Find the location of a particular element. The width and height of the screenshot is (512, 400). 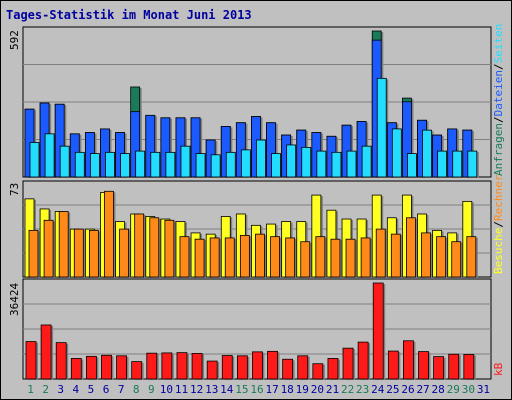

day-label: 13 is located at coordinates (211, 389).